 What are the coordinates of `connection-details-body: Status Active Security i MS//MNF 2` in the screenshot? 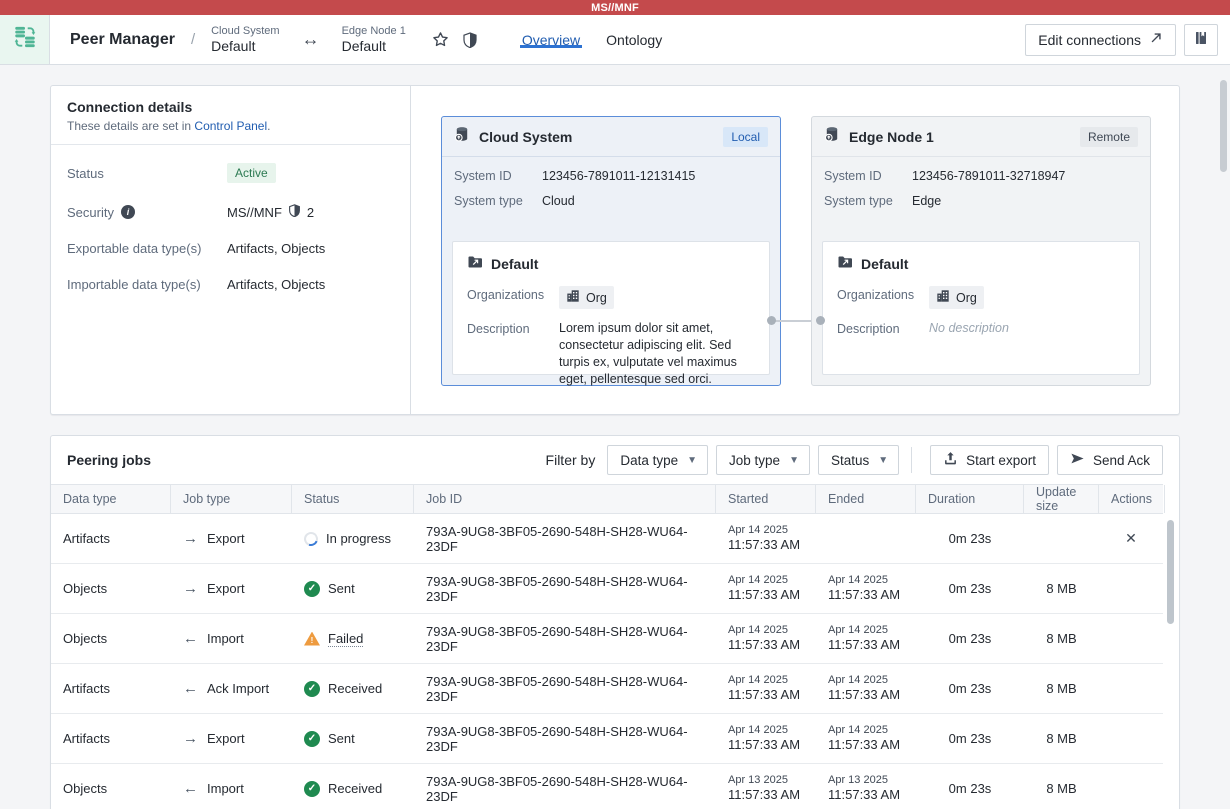 It's located at (230, 238).